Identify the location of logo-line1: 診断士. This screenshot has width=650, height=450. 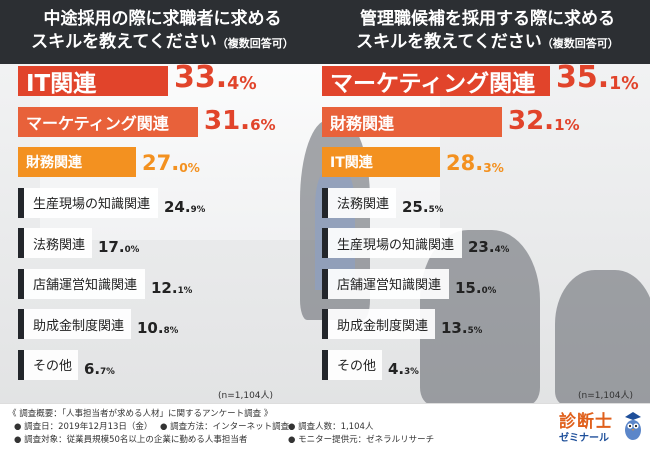
(586, 422).